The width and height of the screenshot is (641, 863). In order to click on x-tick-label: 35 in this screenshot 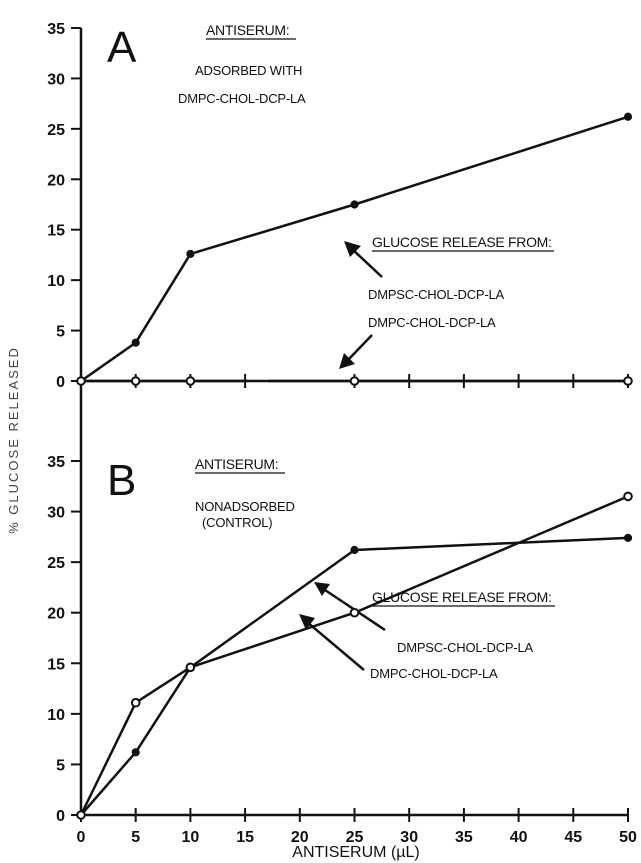, I will do `click(464, 837)`.